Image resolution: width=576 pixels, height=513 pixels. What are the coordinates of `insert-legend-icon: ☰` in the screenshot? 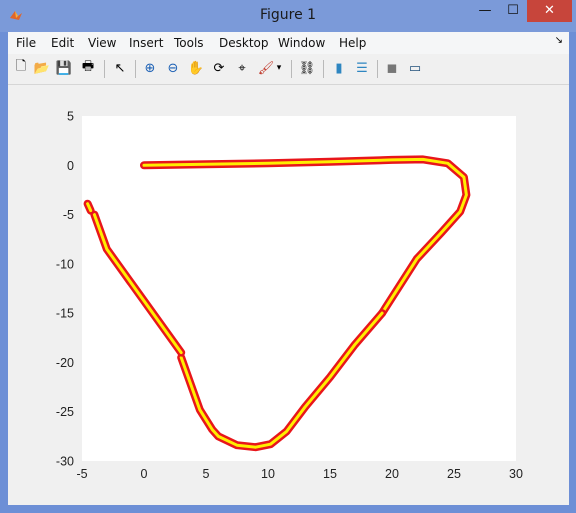 It's located at (362, 68).